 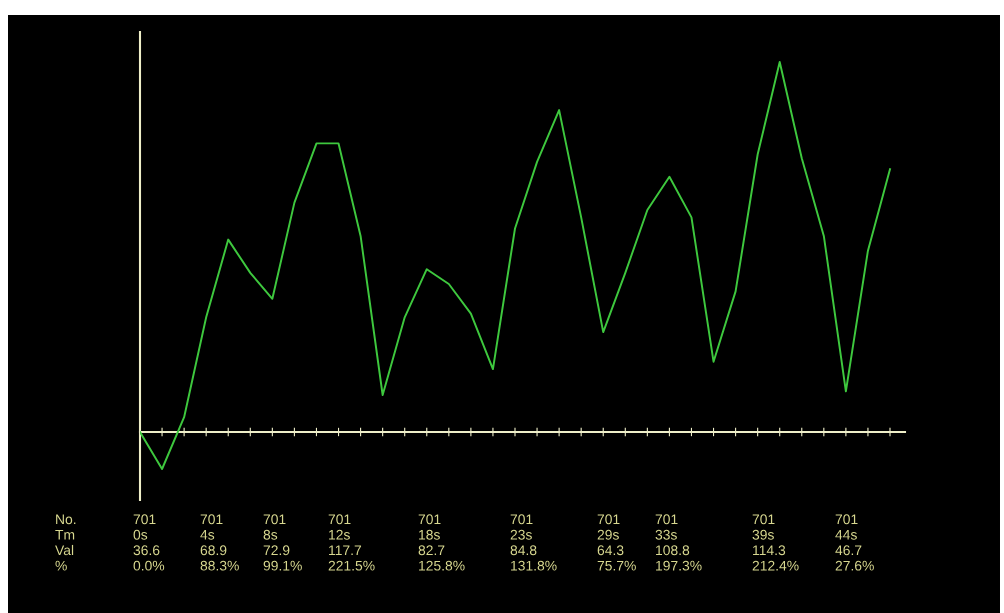 What do you see at coordinates (533, 542) in the screenshot?
I see `text: 701 23s 84.8 131.8%` at bounding box center [533, 542].